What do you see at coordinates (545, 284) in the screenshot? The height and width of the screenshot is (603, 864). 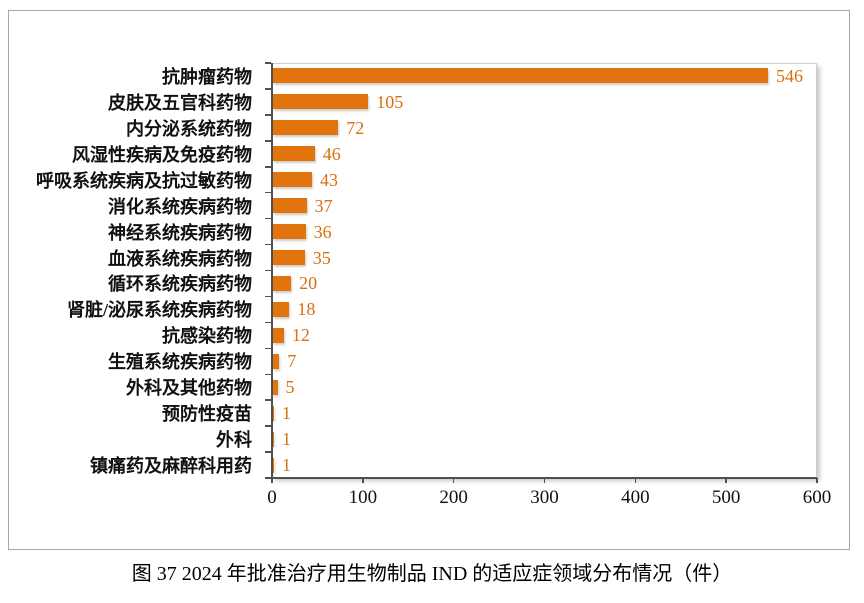 I see `bar-row: 20` at bounding box center [545, 284].